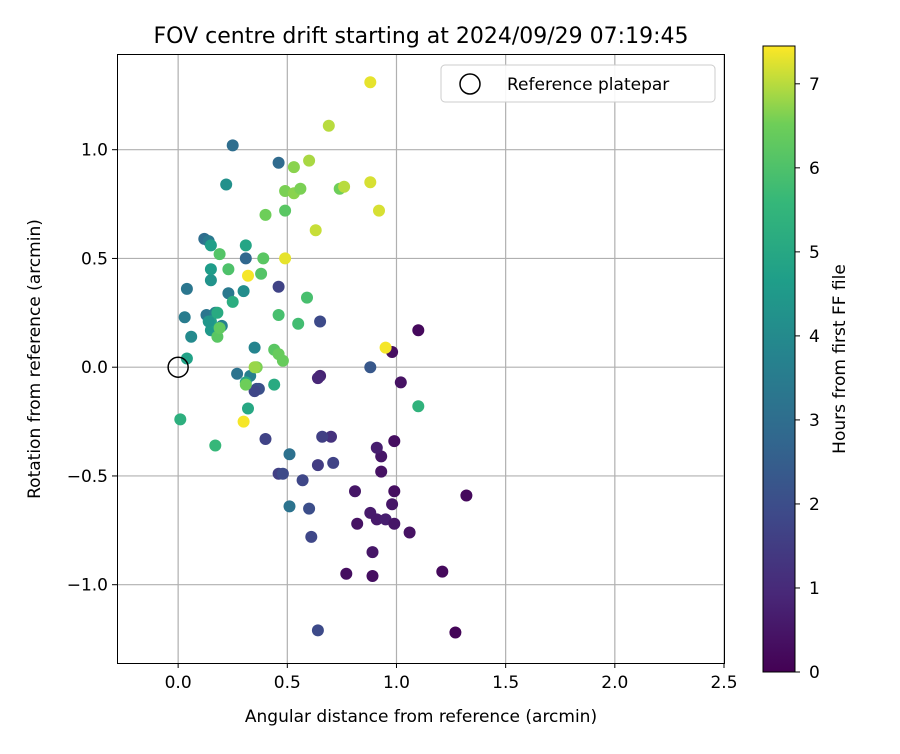 This screenshot has width=900, height=754. I want to click on reference-marker-layer, so click(178, 367).